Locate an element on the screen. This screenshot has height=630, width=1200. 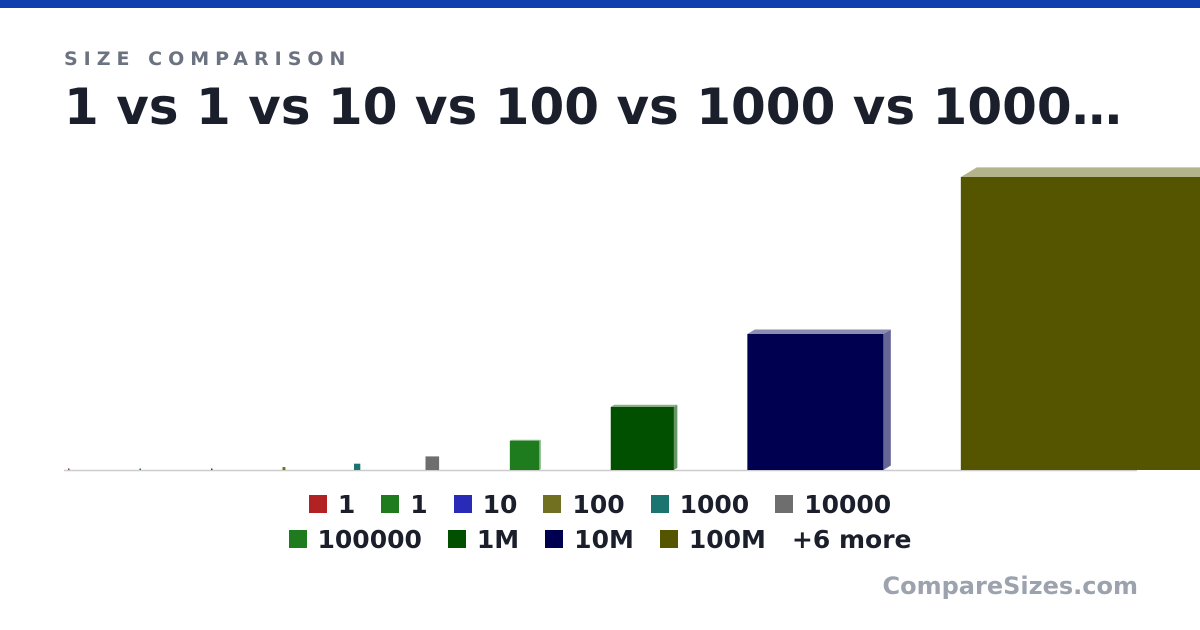
legend-item: 100000 is located at coordinates (355, 539).